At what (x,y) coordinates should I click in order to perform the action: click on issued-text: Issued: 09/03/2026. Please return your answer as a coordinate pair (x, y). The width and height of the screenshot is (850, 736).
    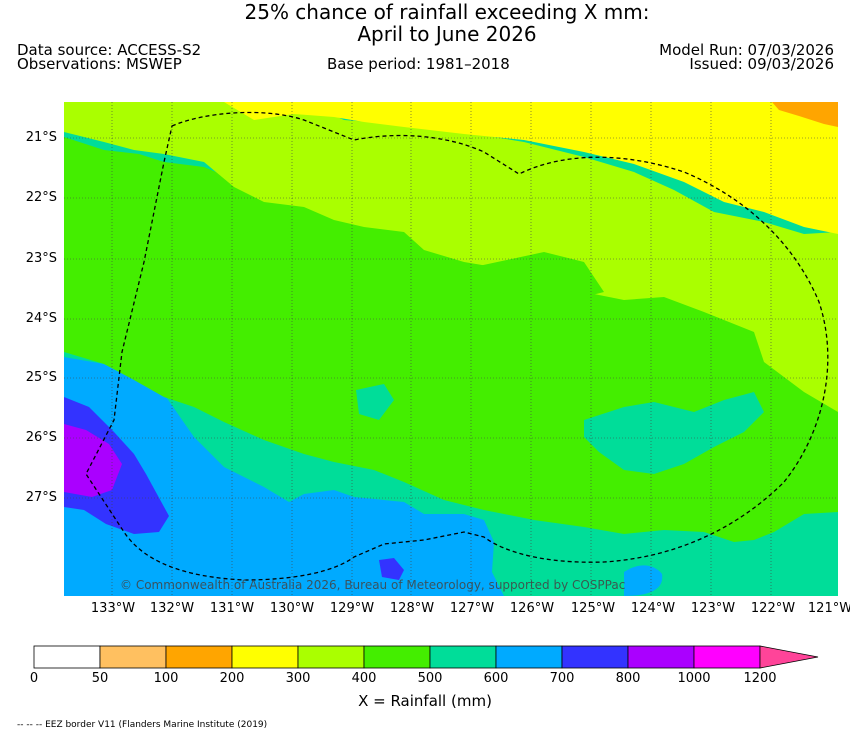
    Looking at the image, I should click on (761, 64).